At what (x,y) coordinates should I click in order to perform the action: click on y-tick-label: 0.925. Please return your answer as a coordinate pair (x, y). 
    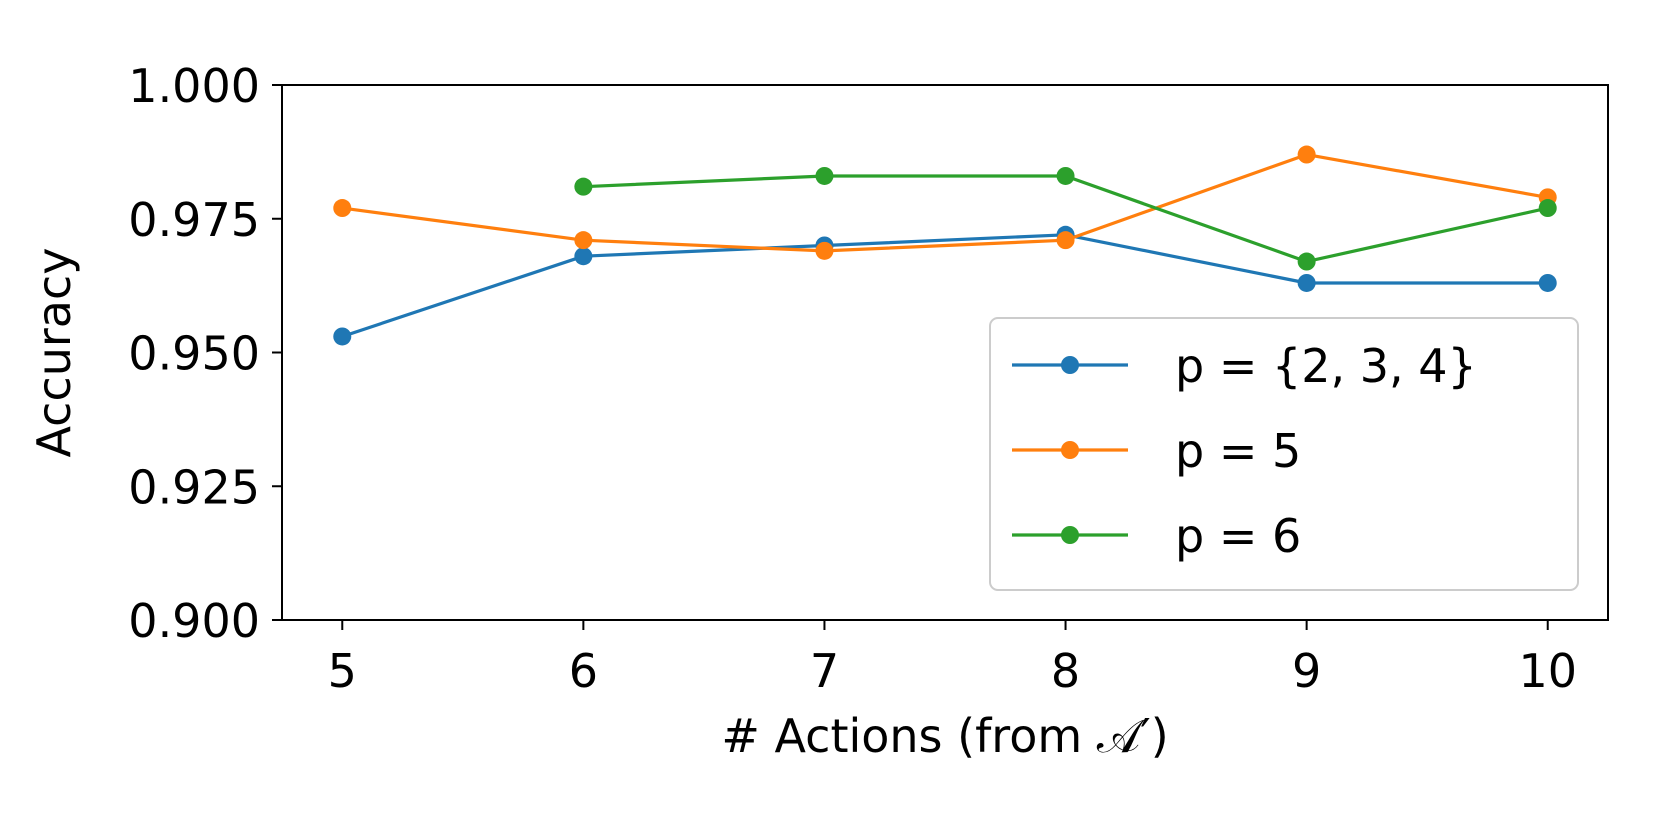
    Looking at the image, I should click on (194, 487).